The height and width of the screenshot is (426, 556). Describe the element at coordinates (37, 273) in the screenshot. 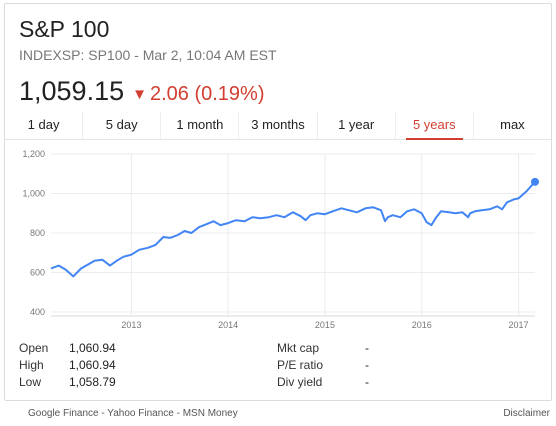

I see `y-tick-label: 600` at that location.